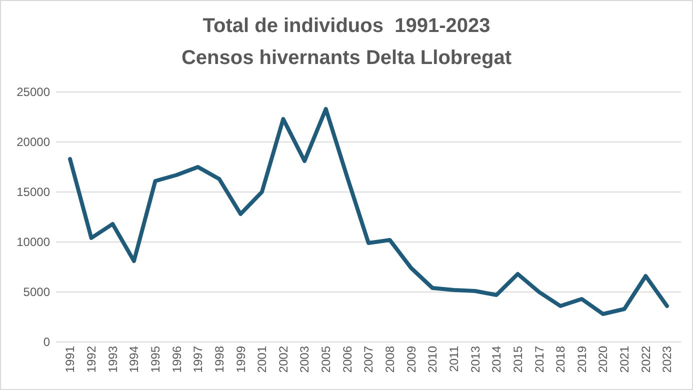 The image size is (693, 390). What do you see at coordinates (91, 359) in the screenshot?
I see `x-tick-label: 1992` at bounding box center [91, 359].